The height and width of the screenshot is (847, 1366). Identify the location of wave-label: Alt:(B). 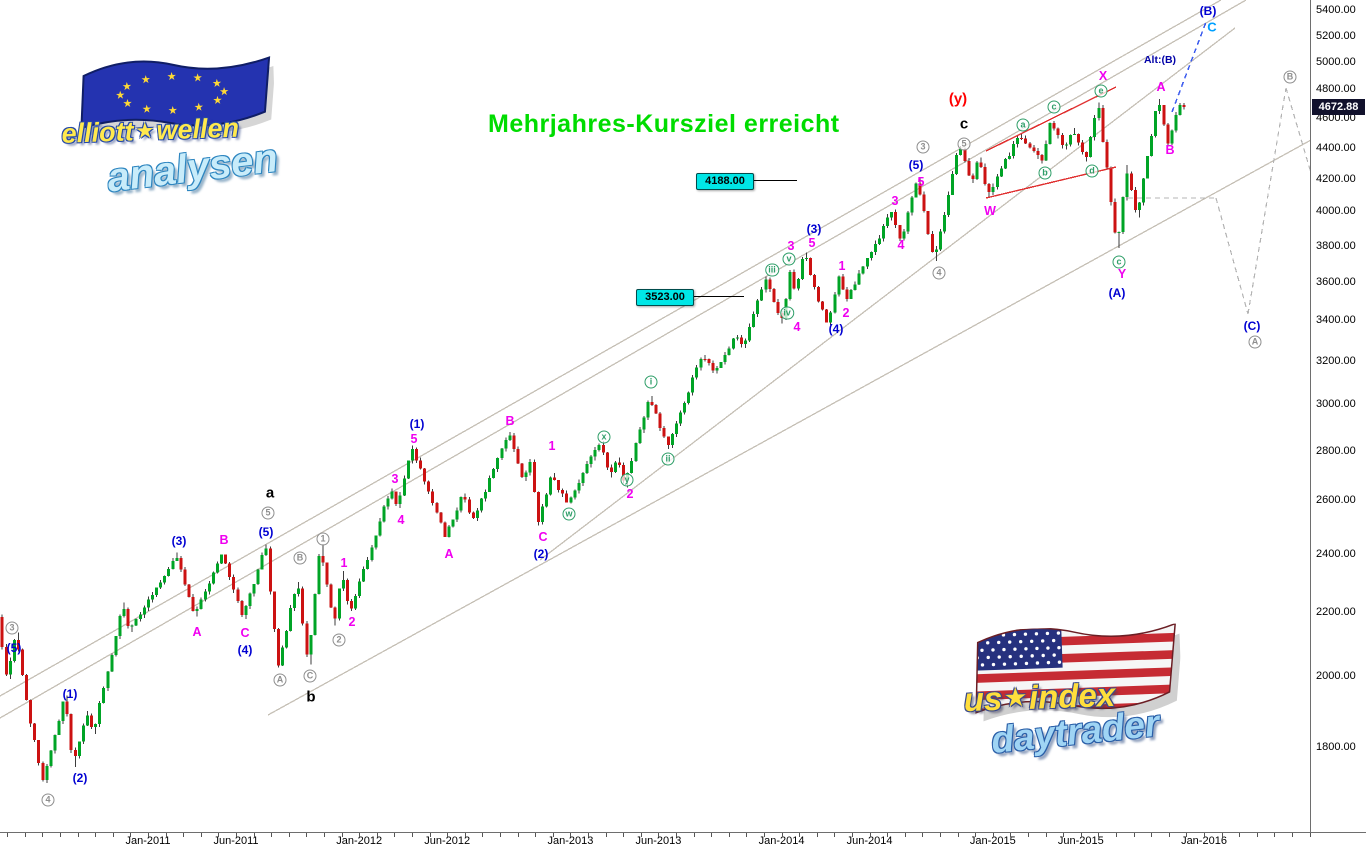
(1160, 59).